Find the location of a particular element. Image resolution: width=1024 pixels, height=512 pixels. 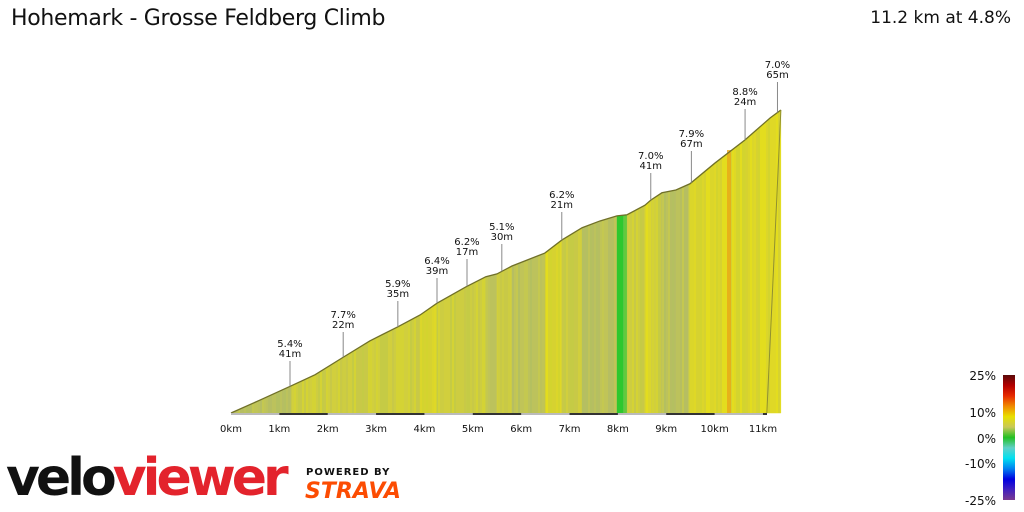

annotation-length: 65m is located at coordinates (777, 75).